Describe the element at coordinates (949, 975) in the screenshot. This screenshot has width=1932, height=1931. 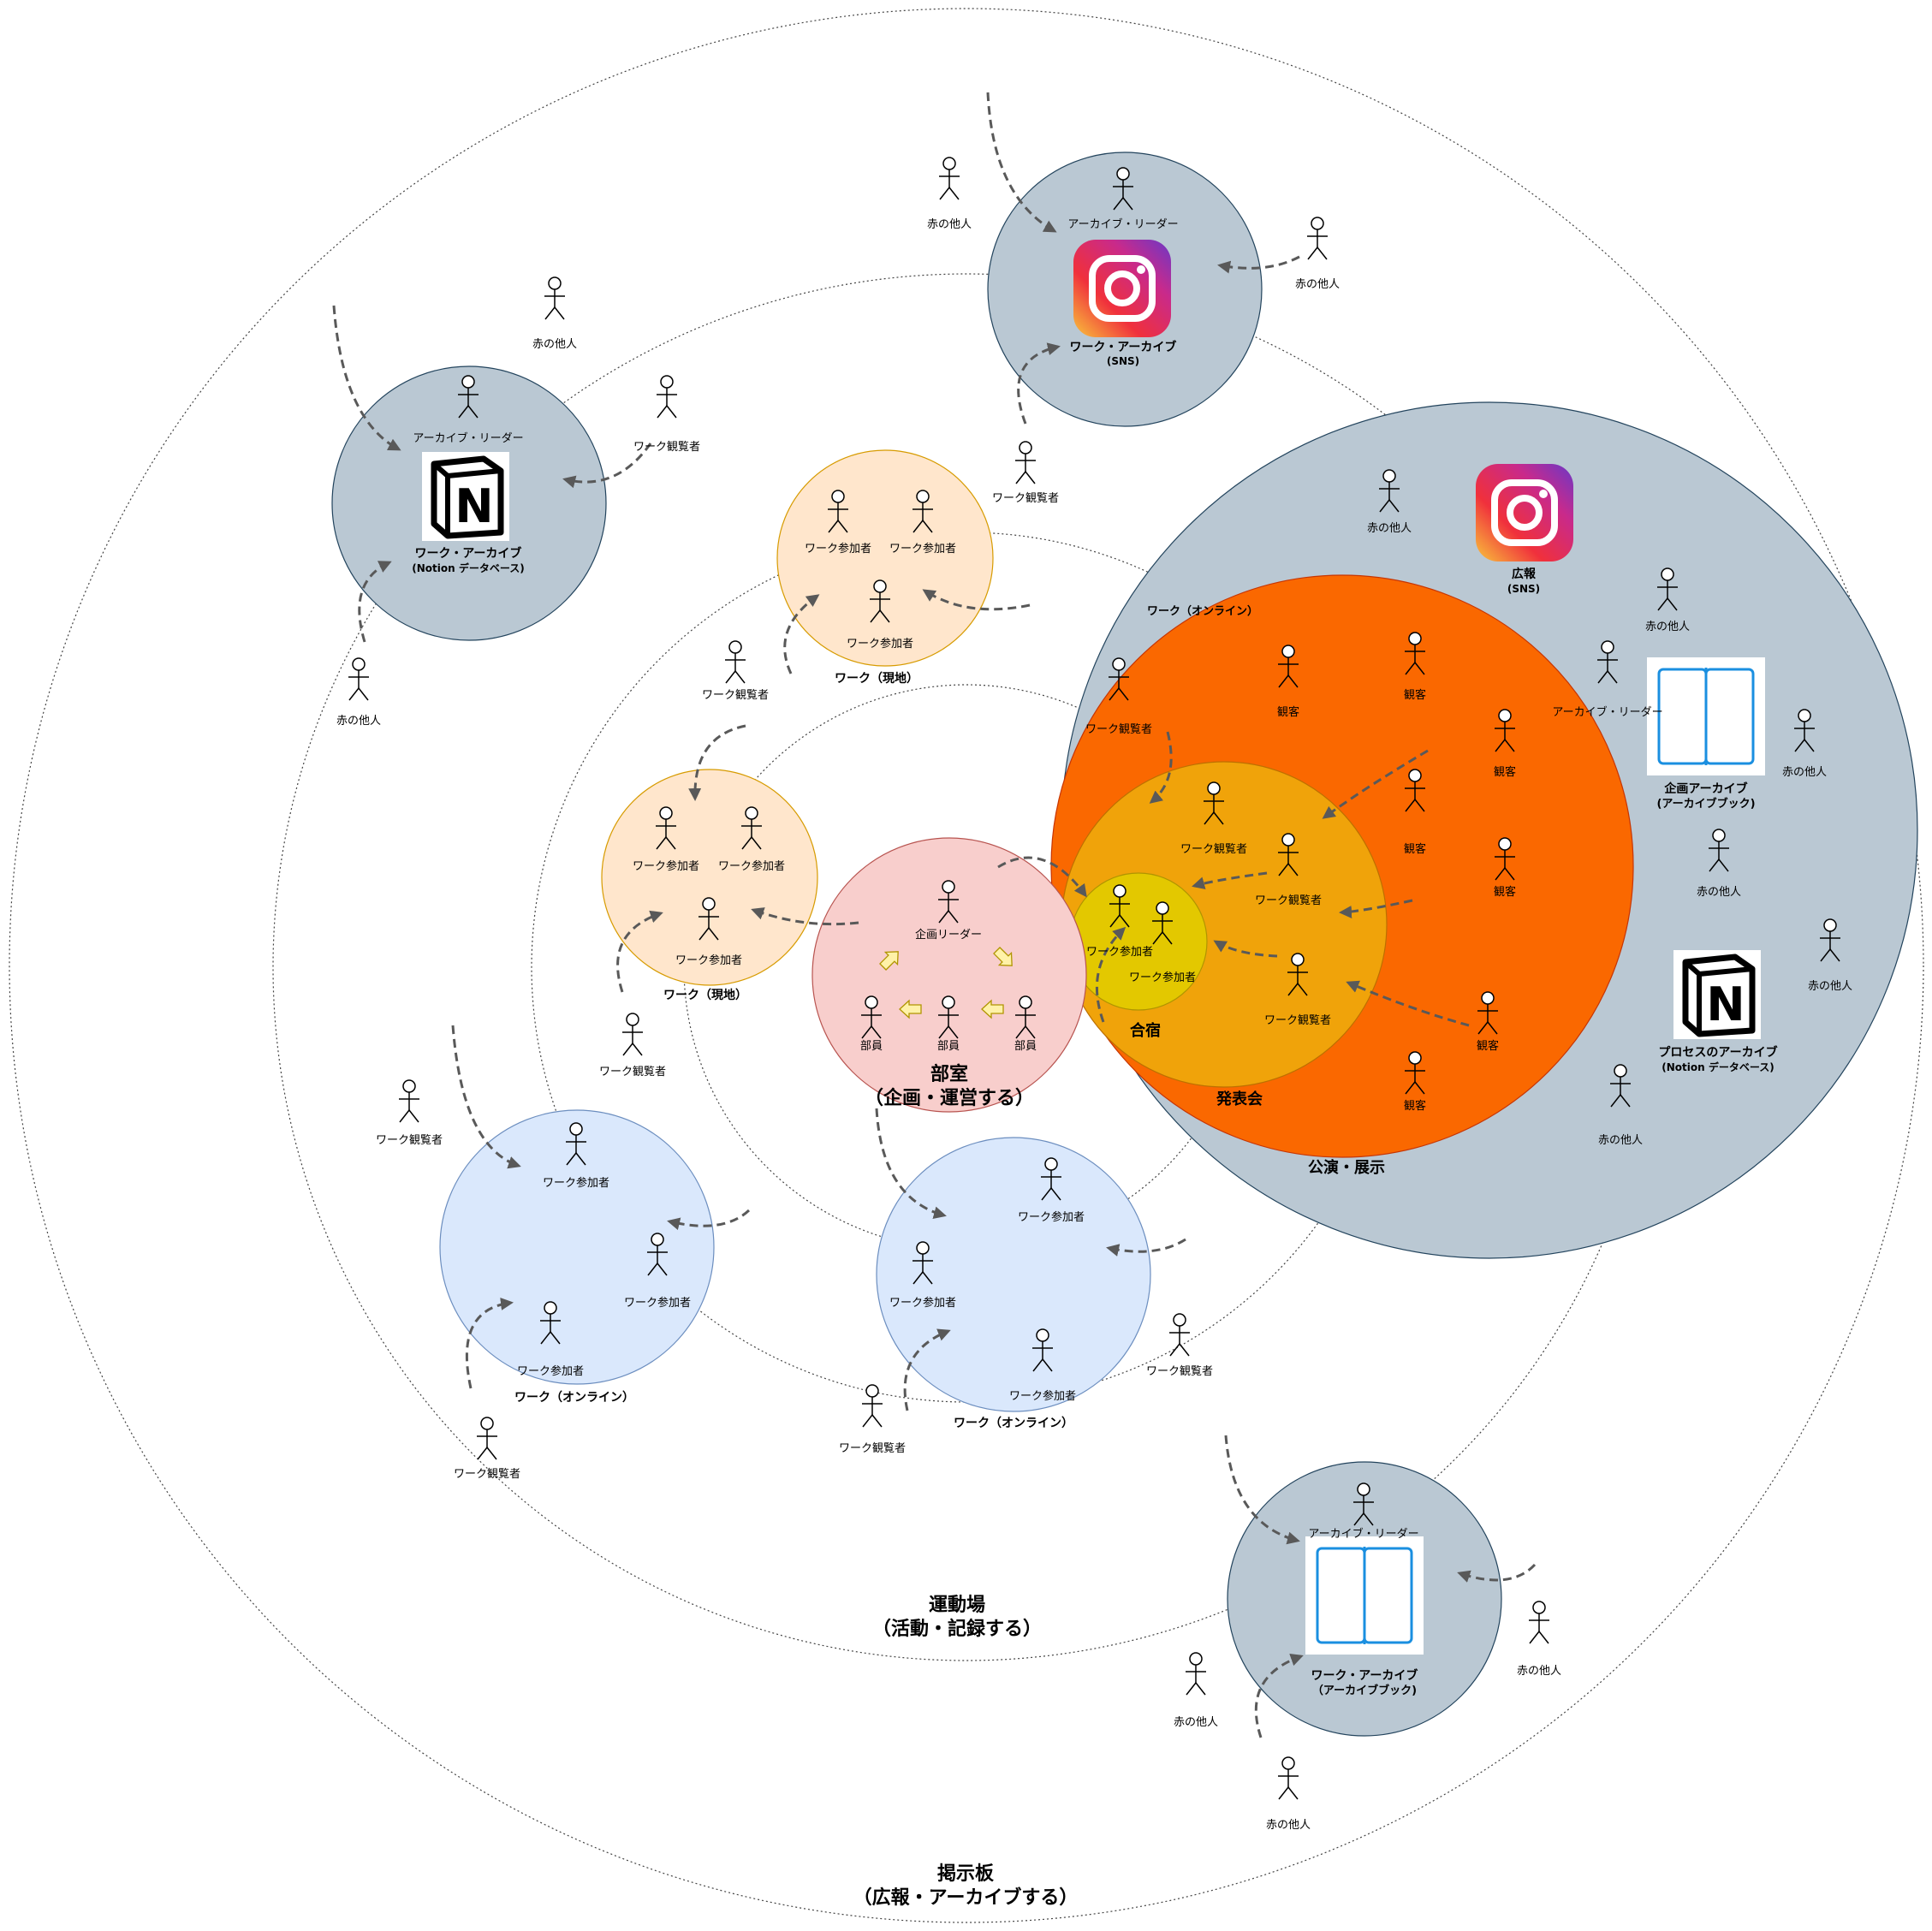
I see `bushitsu-circle` at that location.